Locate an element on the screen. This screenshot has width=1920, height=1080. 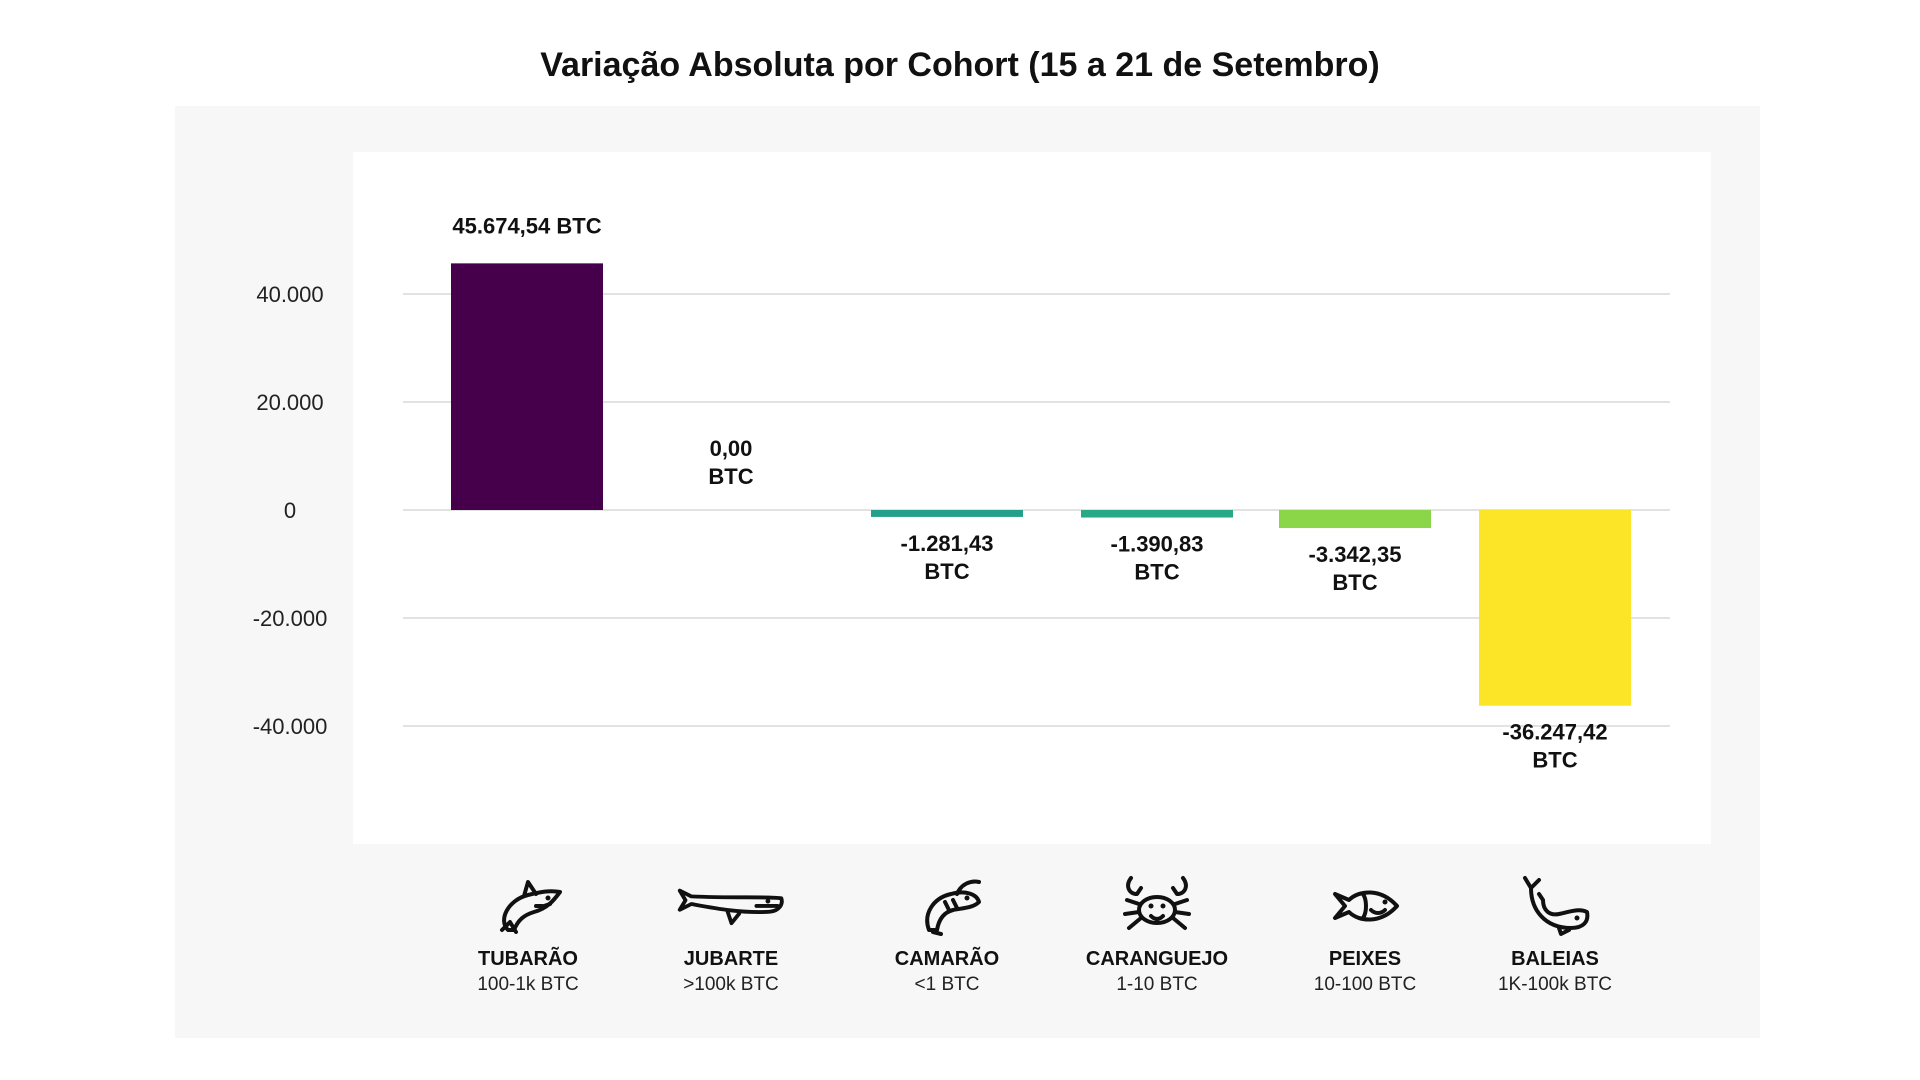
category-jubarte: JUBARTE >100k BTC is located at coordinates (731, 933).